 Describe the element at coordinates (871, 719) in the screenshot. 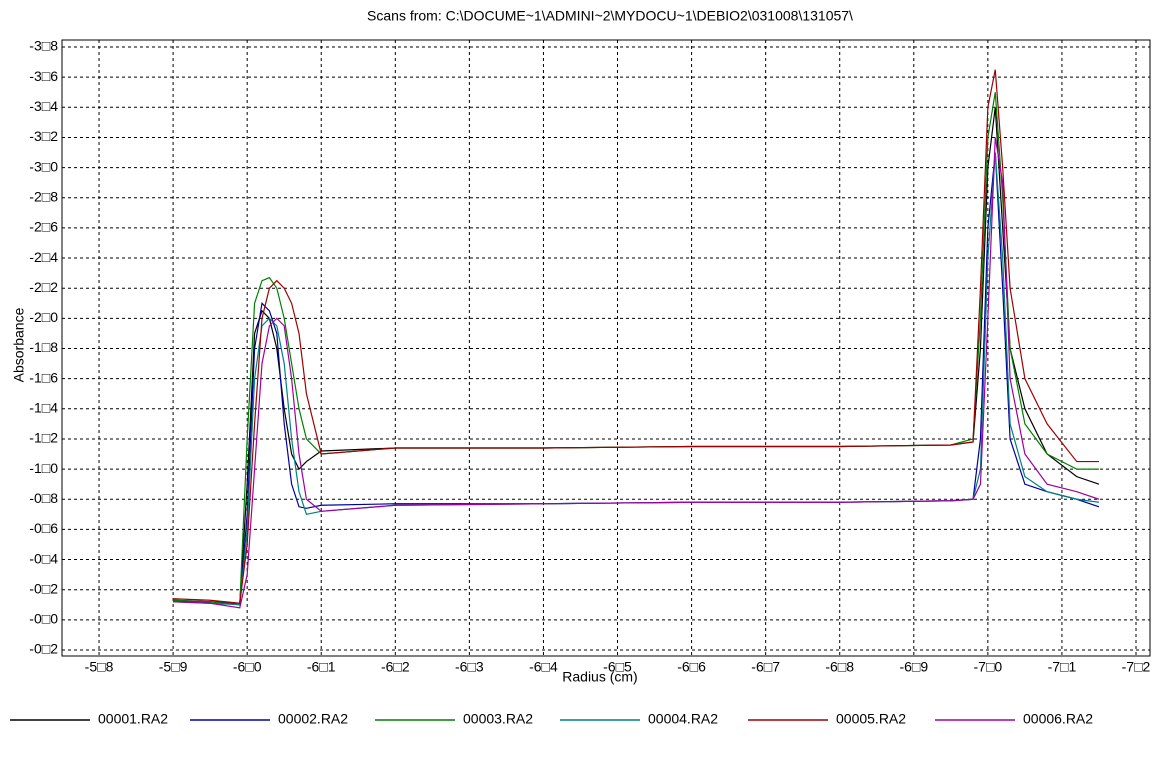

I see `legend-label: 00005.RA2` at that location.